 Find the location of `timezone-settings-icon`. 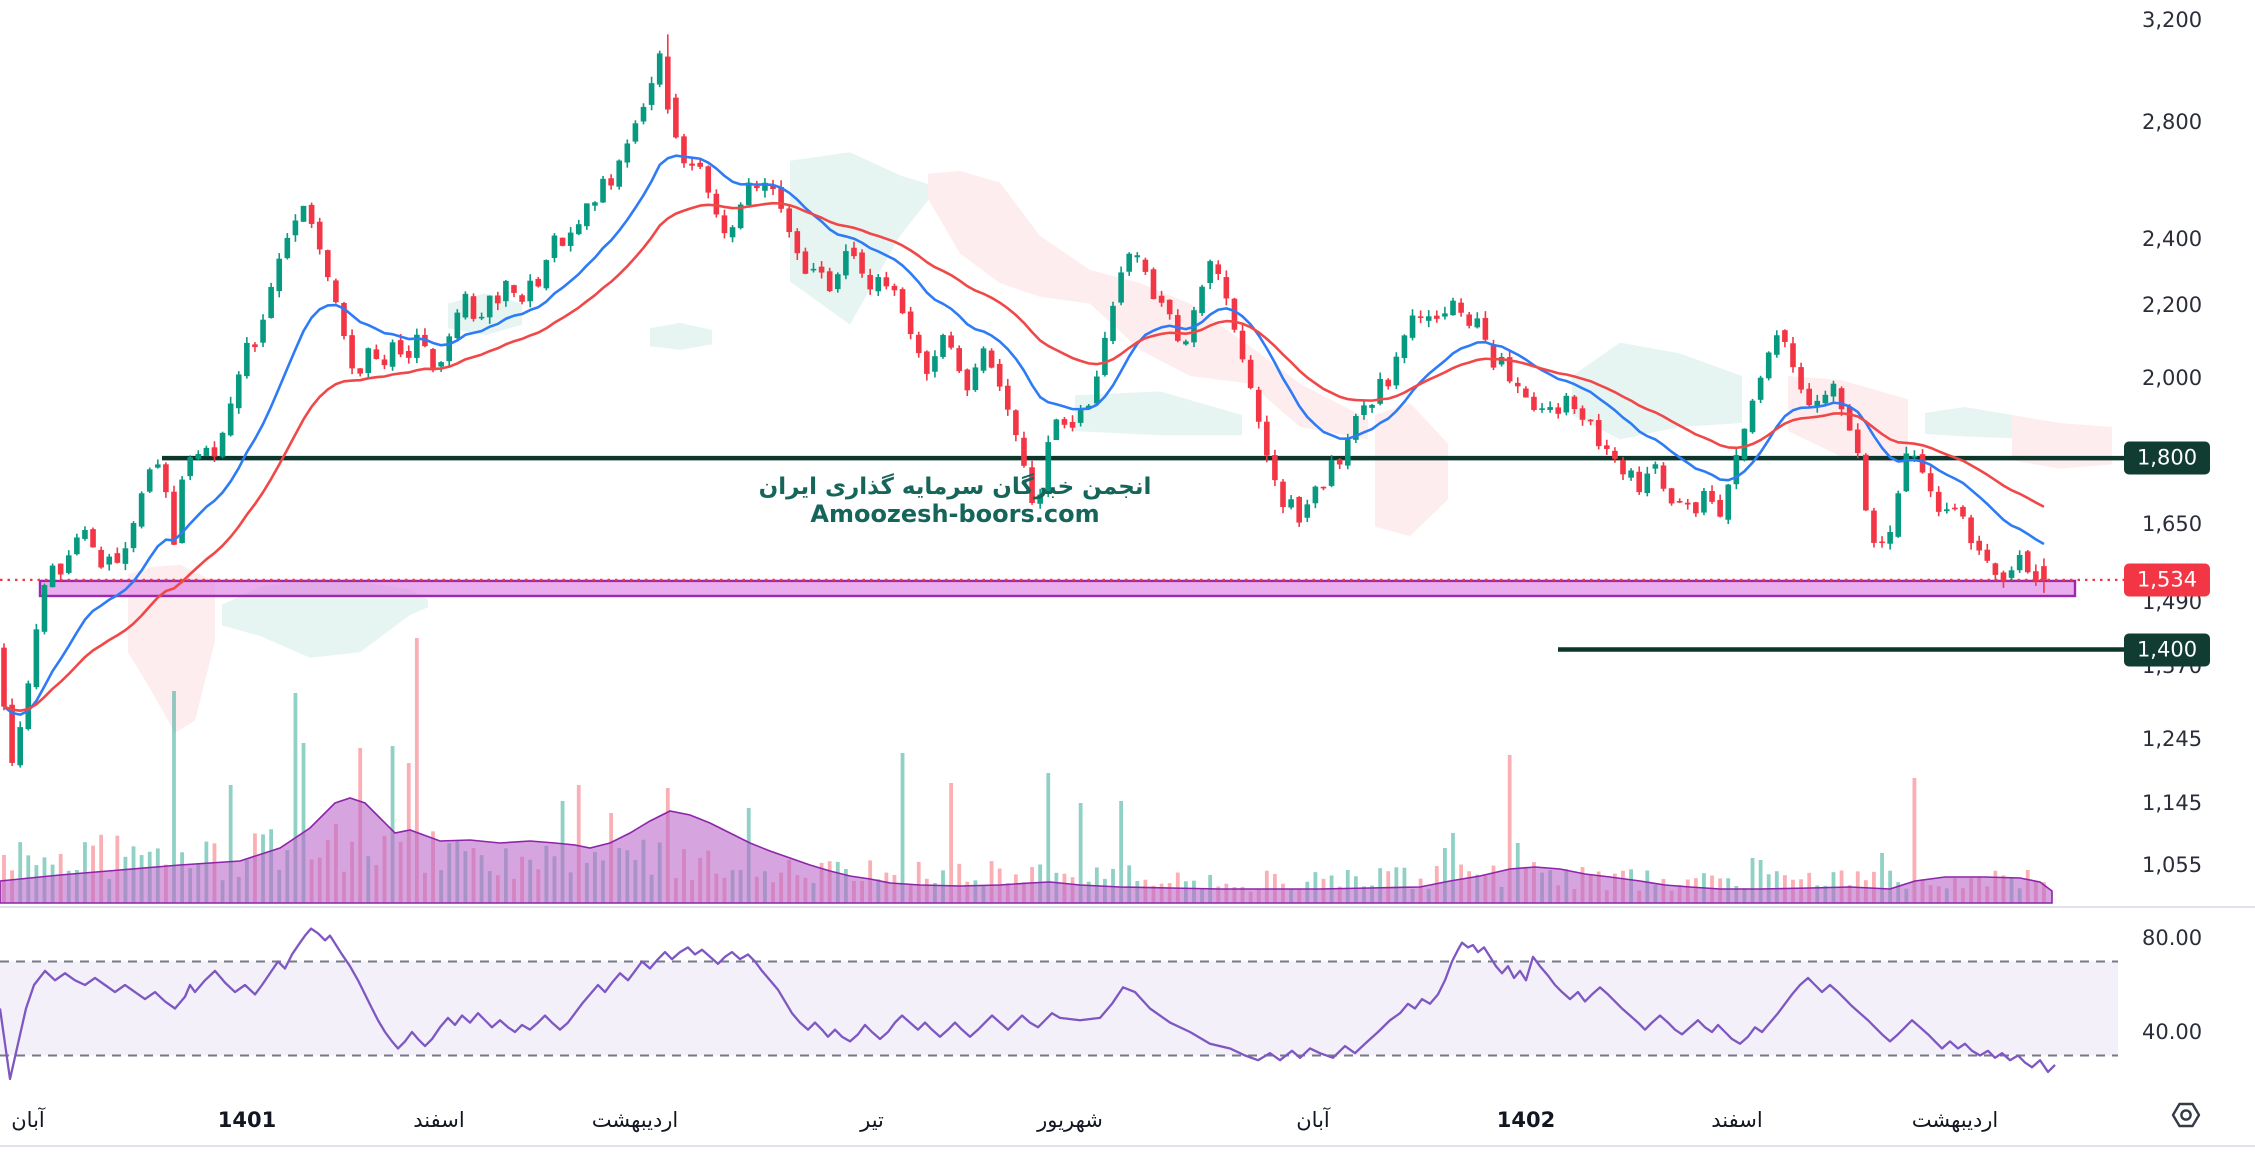

timezone-settings-icon is located at coordinates (2186, 1115).